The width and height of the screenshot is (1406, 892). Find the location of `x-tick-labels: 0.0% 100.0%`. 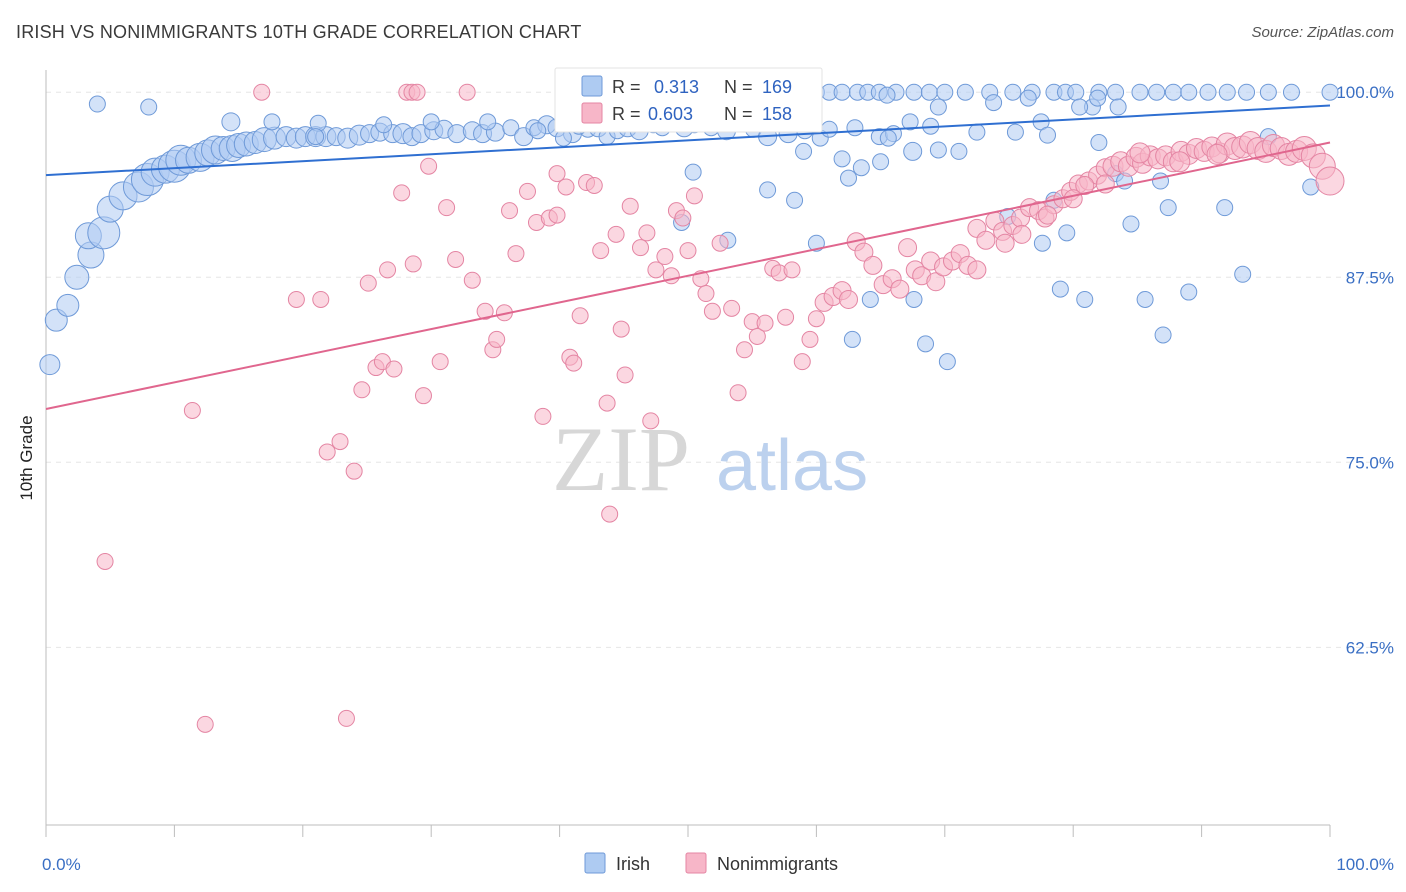

x-tick-labels: 0.0% 100.0% is located at coordinates (718, 864).